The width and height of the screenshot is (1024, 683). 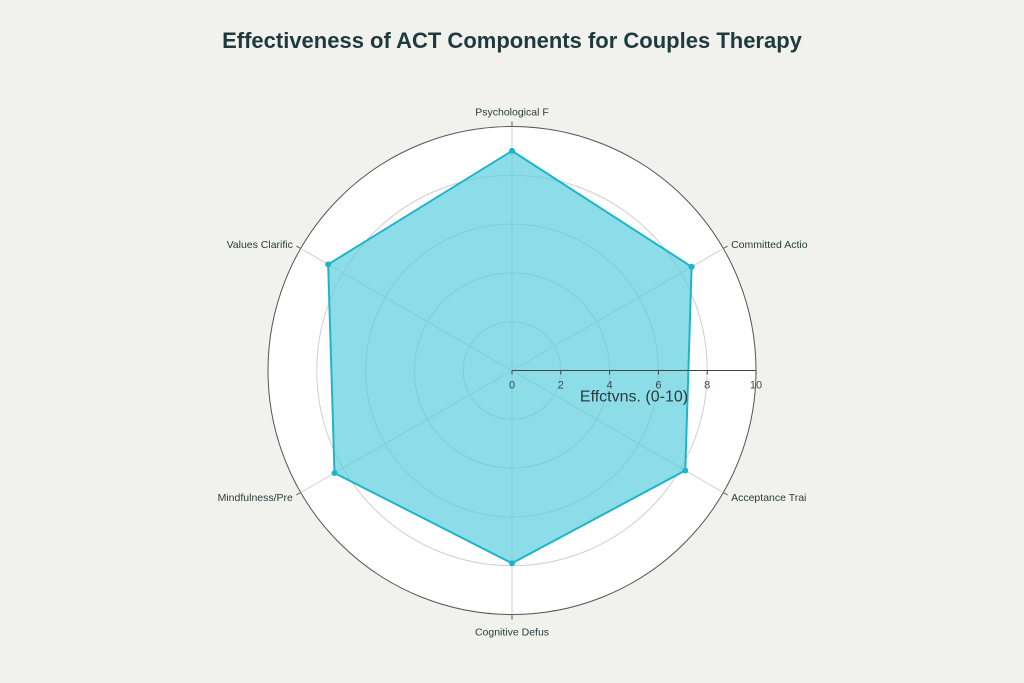 I want to click on category-label: Committed Actio, so click(x=769, y=245).